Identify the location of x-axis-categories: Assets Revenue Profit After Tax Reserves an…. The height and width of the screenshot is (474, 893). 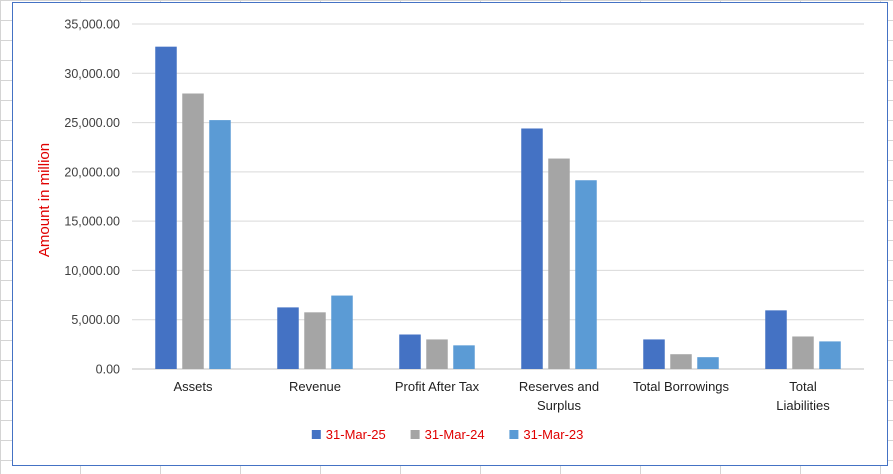
(501, 396).